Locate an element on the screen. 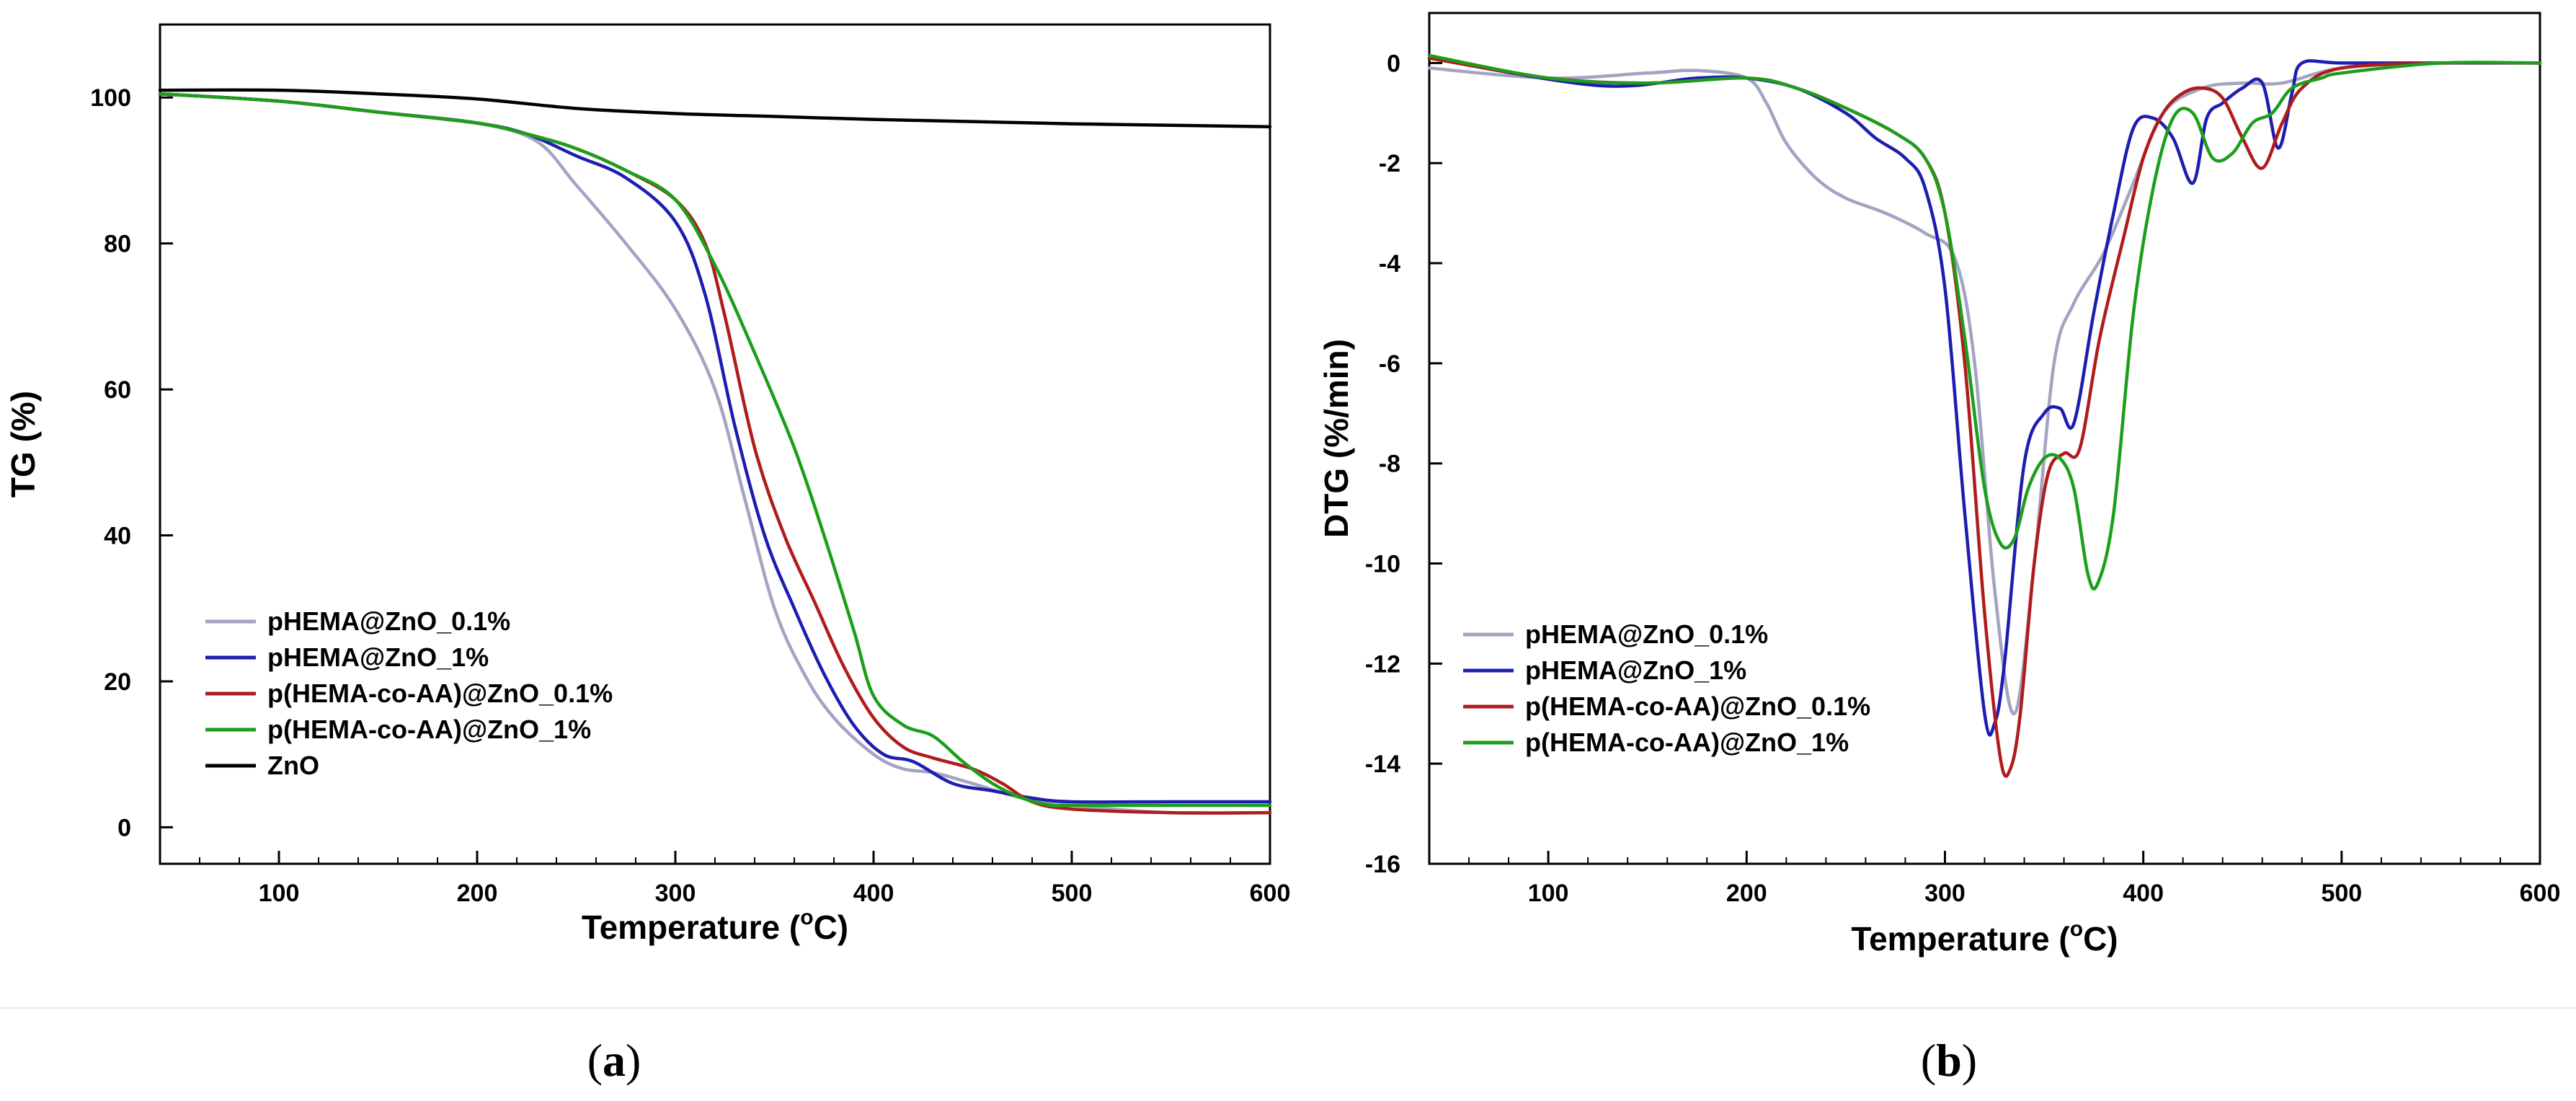 This screenshot has height=1101, width=2576. x-axis-title-b: Temperature (oC) is located at coordinates (1984, 937).